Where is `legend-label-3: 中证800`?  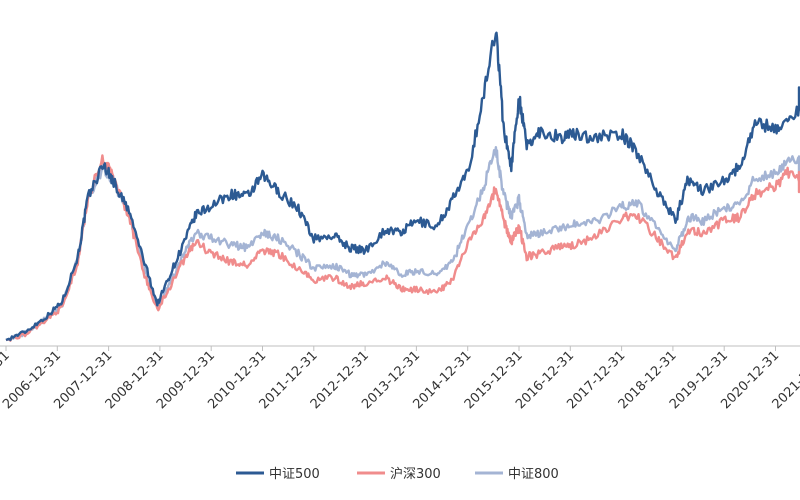
legend-label-3: 中证800 is located at coordinates (533, 474).